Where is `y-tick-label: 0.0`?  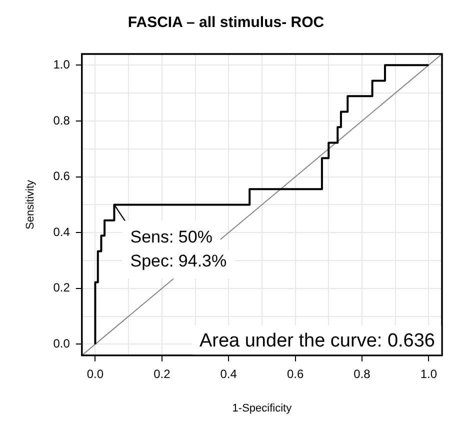
y-tick-label: 0.0 is located at coordinates (61, 343).